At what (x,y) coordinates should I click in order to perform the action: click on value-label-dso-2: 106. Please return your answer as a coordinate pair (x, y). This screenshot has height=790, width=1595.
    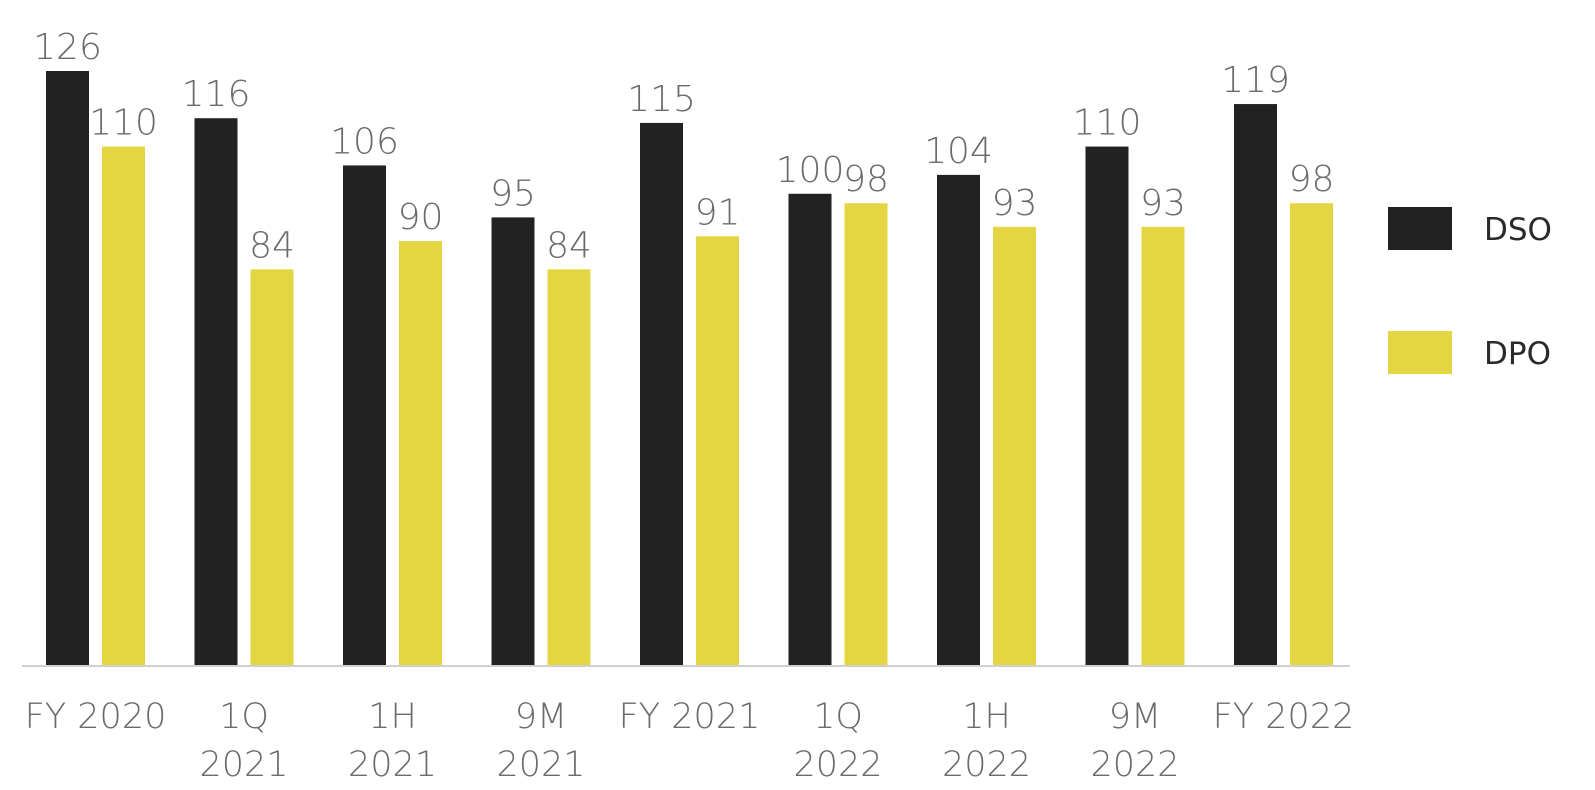
    Looking at the image, I should click on (364, 141).